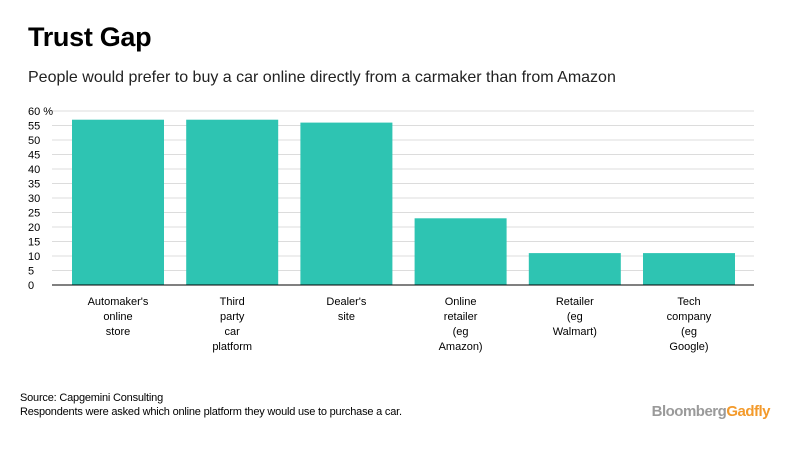 The width and height of the screenshot is (800, 451). What do you see at coordinates (34, 228) in the screenshot?
I see `y-tick-label: 20` at bounding box center [34, 228].